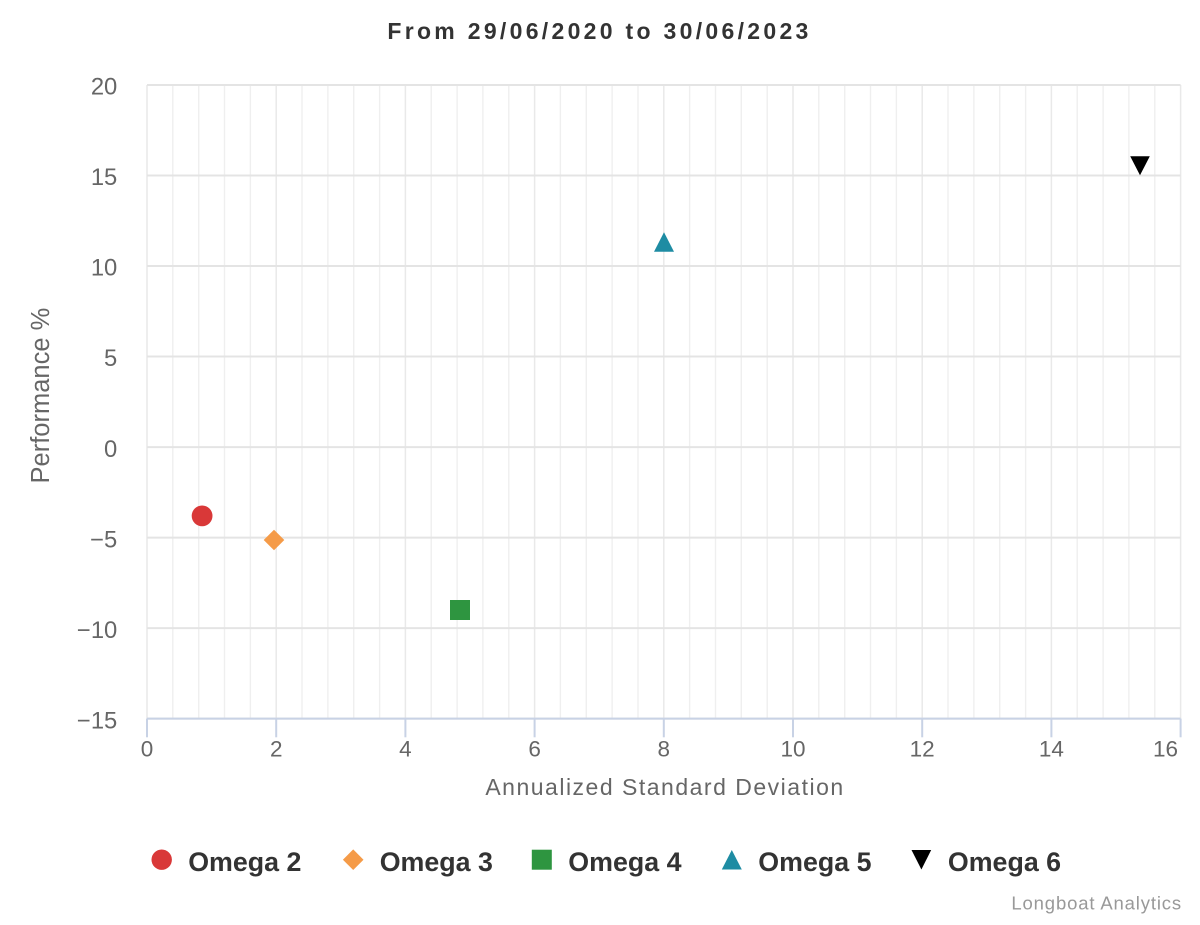 The height and width of the screenshot is (925, 1200). I want to click on svg-text: 16, so click(1165, 748).